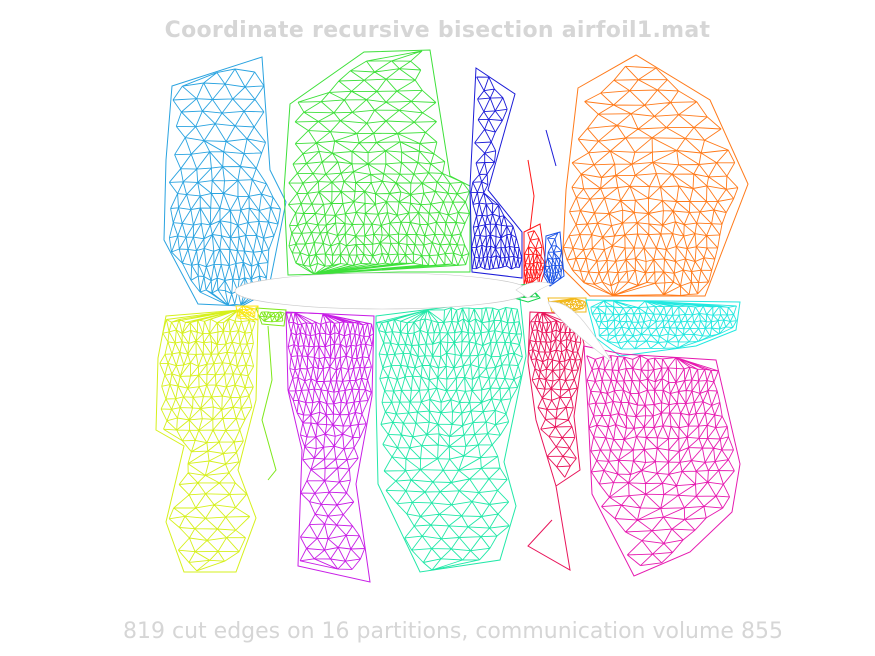  Describe the element at coordinates (650, 181) in the screenshot. I see `partition-4-edges` at that location.